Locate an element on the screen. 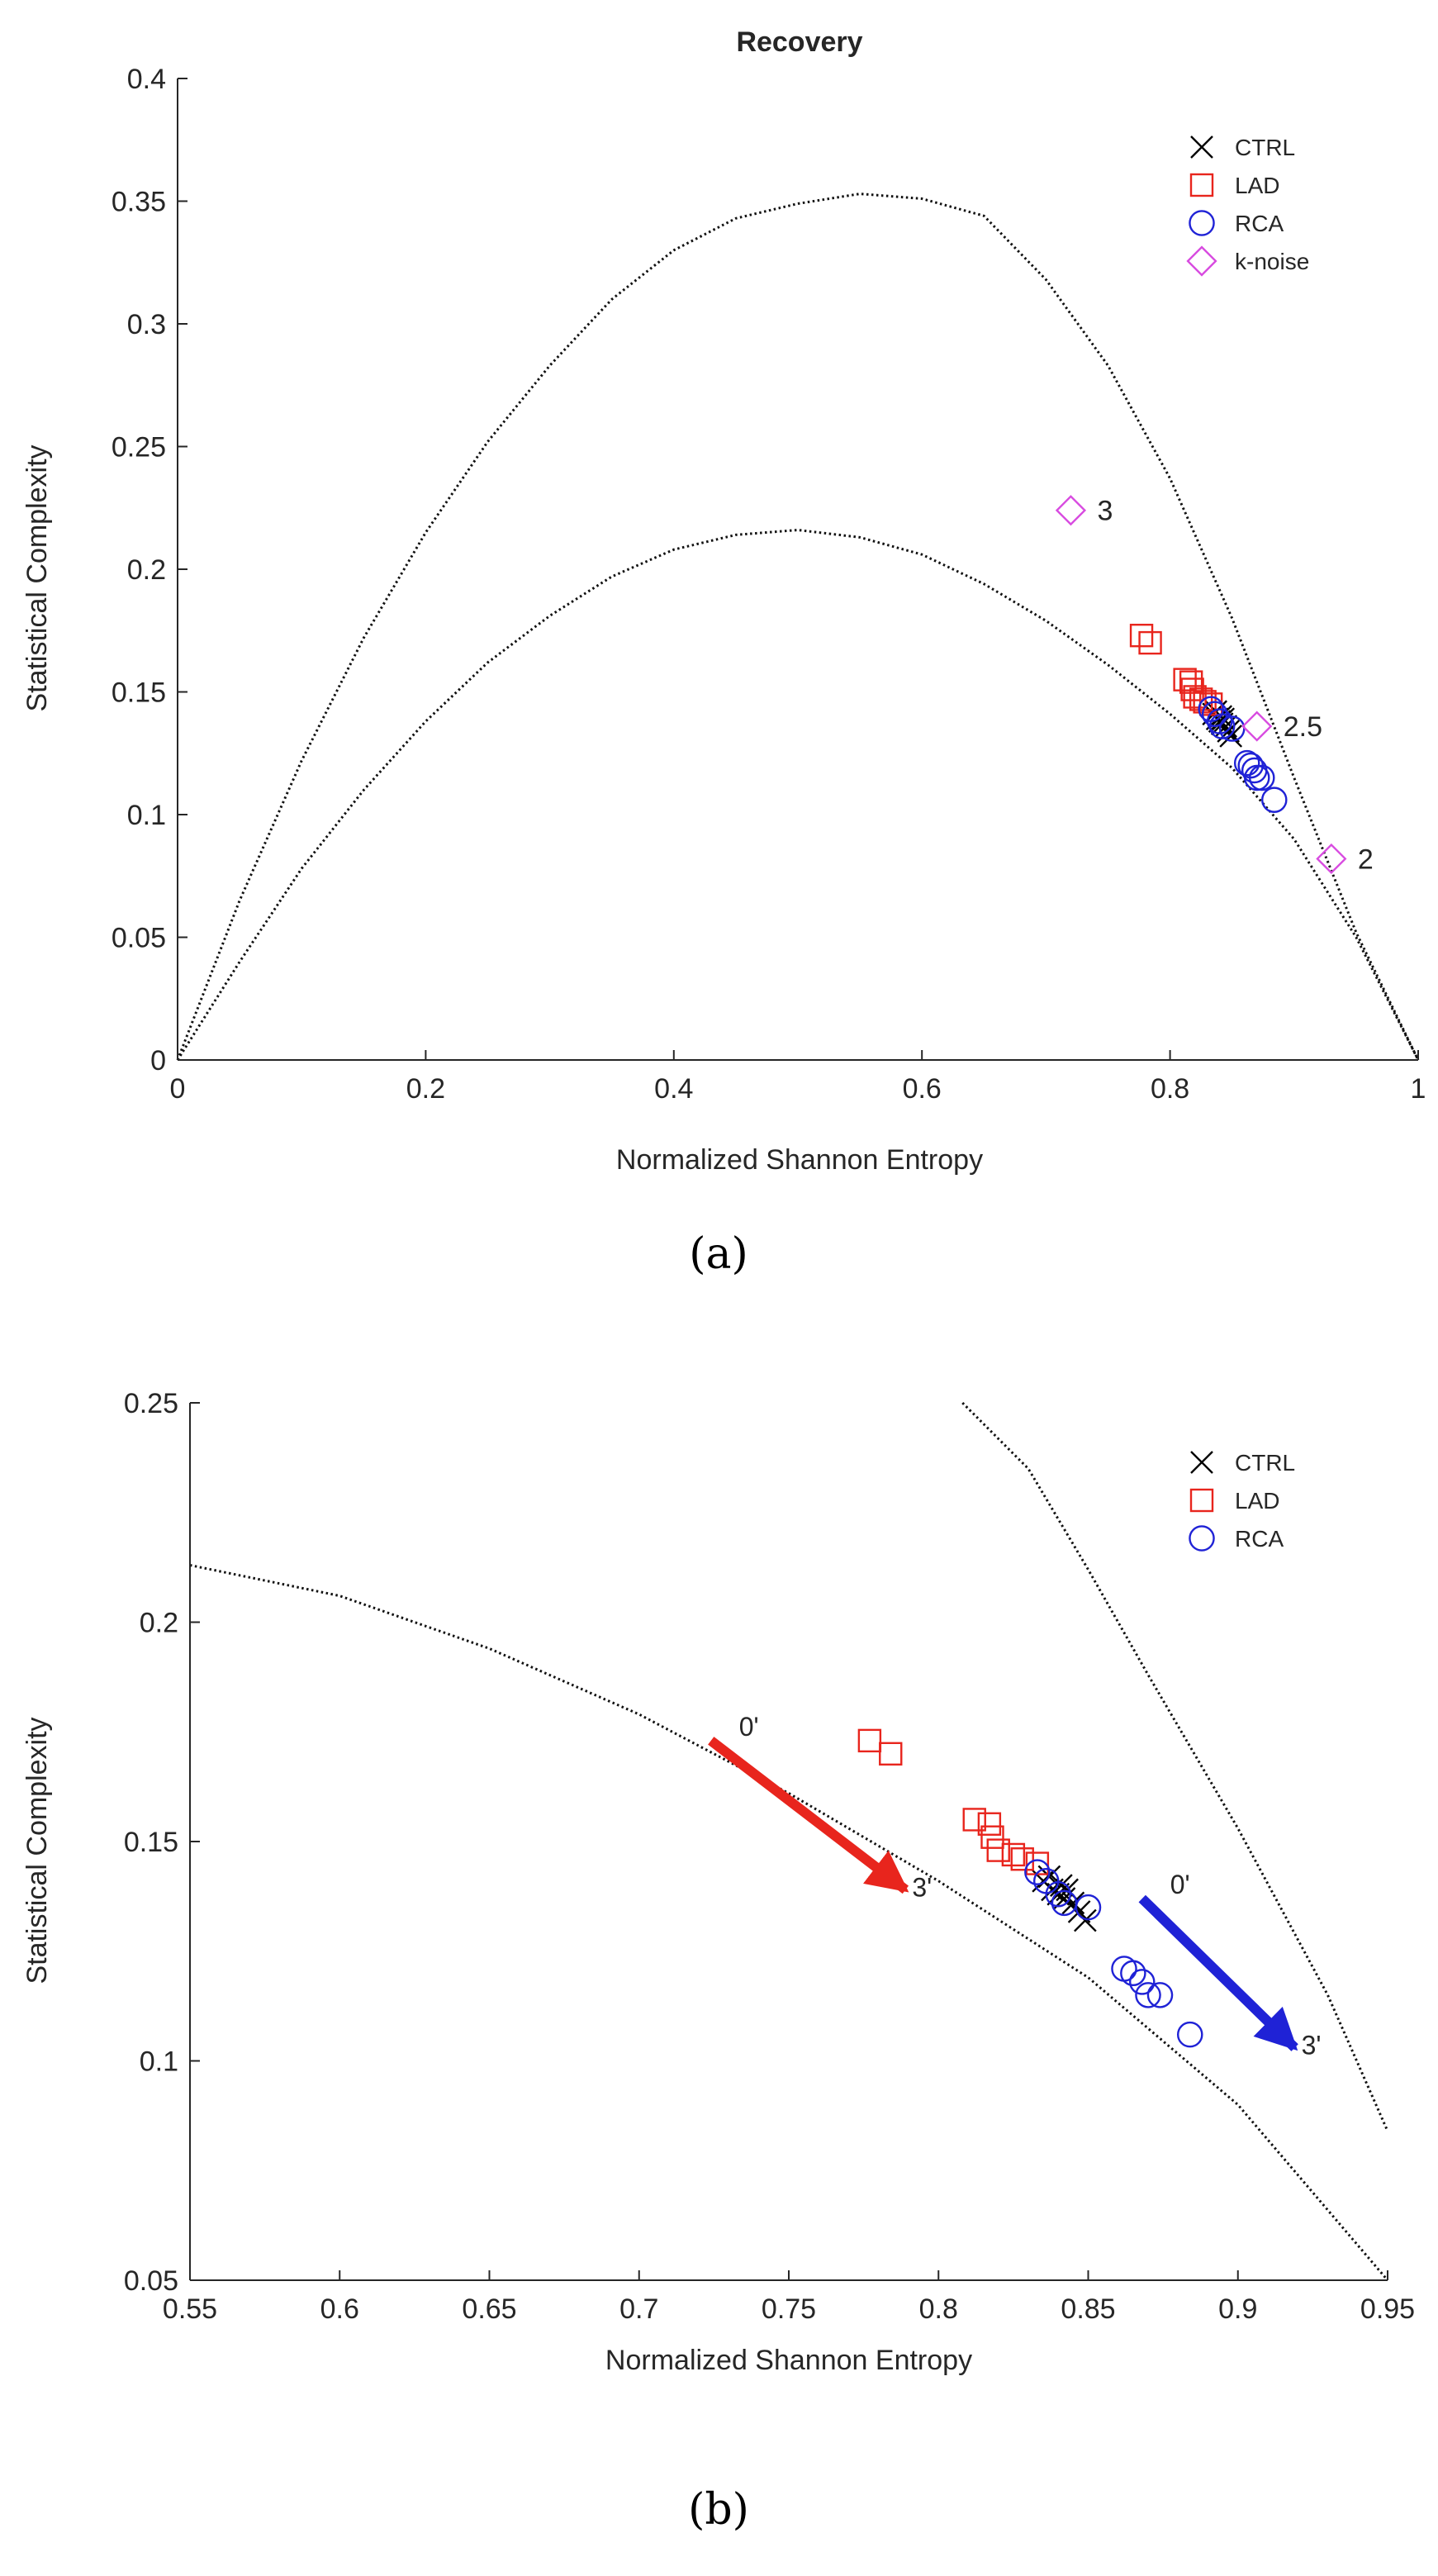  panel-caption: (b) is located at coordinates (718, 2510).